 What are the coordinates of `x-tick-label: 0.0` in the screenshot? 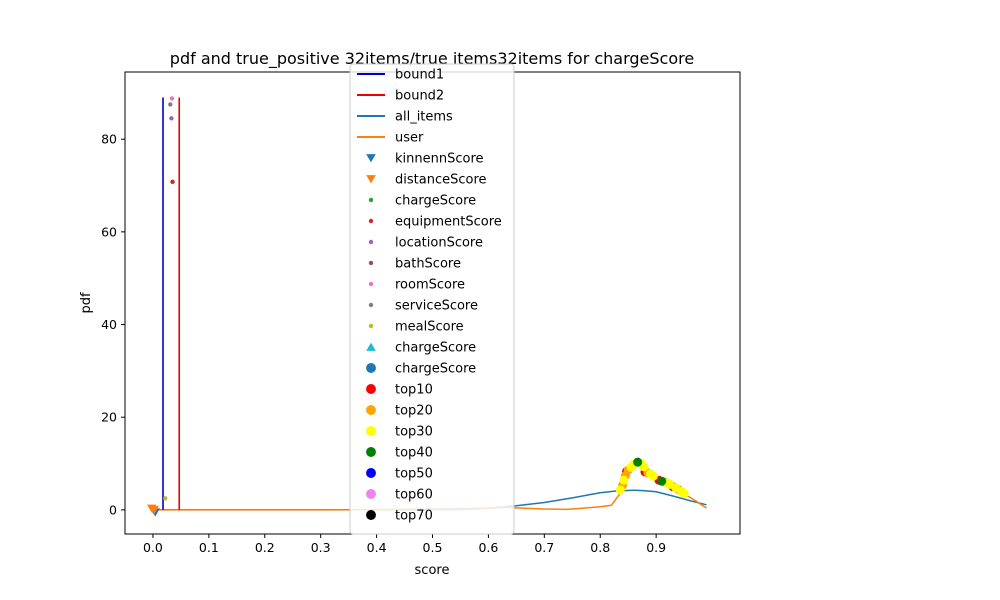 It's located at (153, 547).